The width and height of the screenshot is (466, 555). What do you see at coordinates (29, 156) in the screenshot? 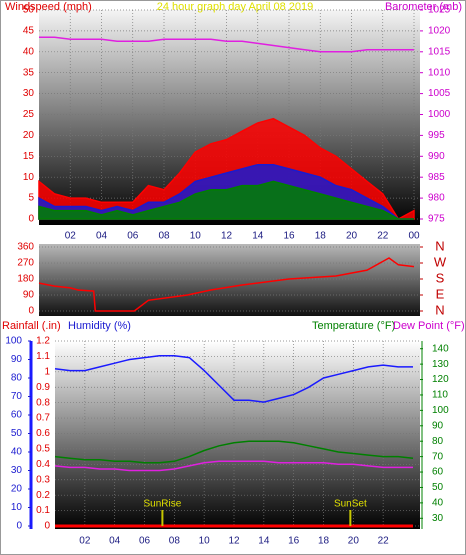
I see `y-tick-label: 15` at bounding box center [29, 156].